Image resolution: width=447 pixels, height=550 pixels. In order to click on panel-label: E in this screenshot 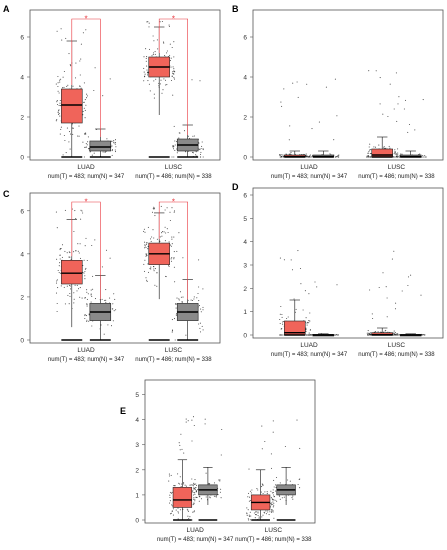, I will do `click(123, 411)`.